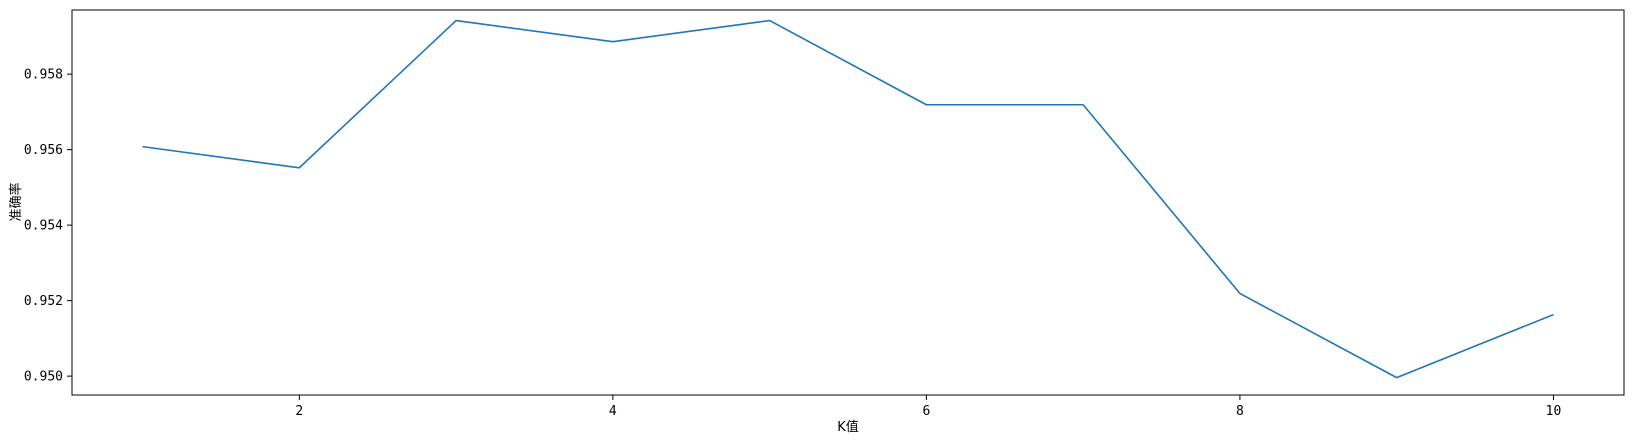  What do you see at coordinates (16, 201) in the screenshot?
I see `y-axis-label: 准确率` at bounding box center [16, 201].